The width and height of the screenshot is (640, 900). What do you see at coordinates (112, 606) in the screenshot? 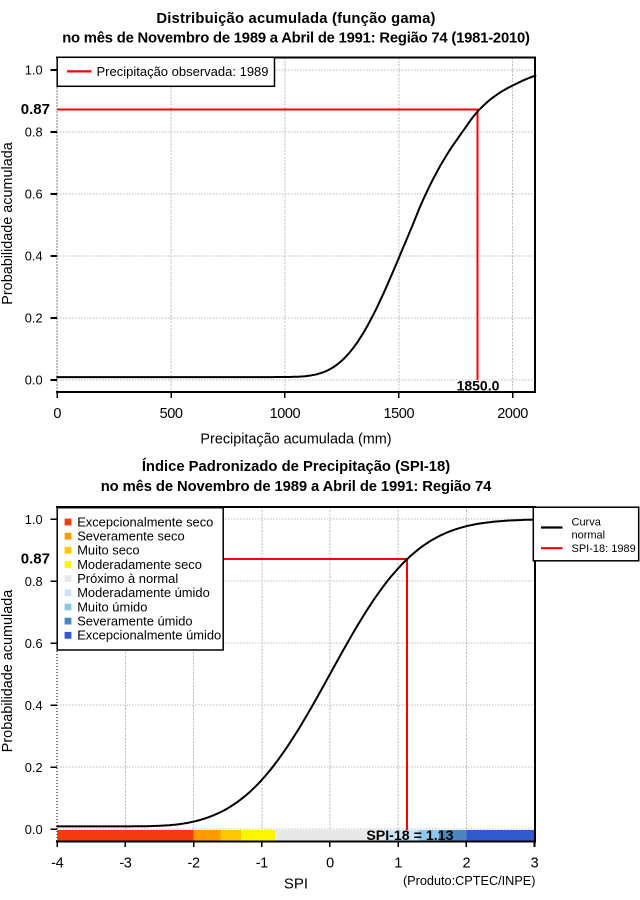
I see `svg-text: Muito úmido` at bounding box center [112, 606].